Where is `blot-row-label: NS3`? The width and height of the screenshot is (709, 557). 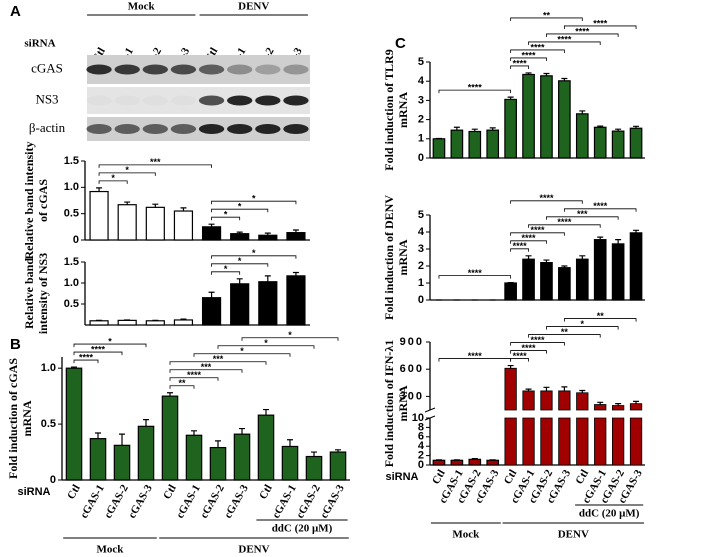
blot-row-label: NS3 is located at coordinates (46, 98).